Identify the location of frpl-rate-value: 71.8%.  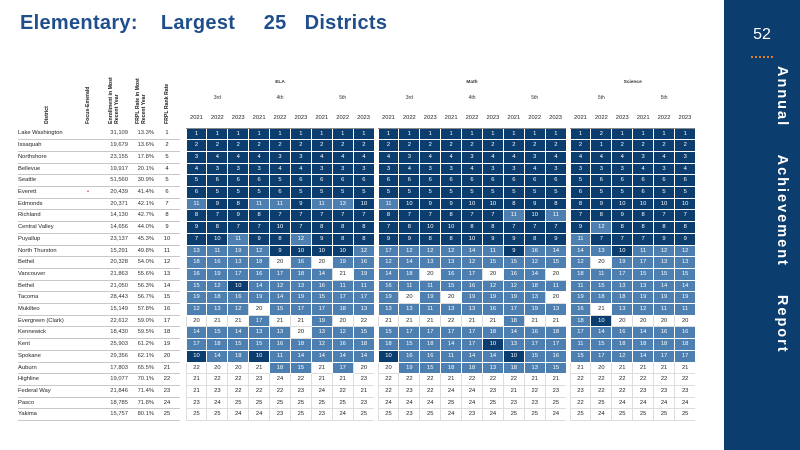
(141, 403).